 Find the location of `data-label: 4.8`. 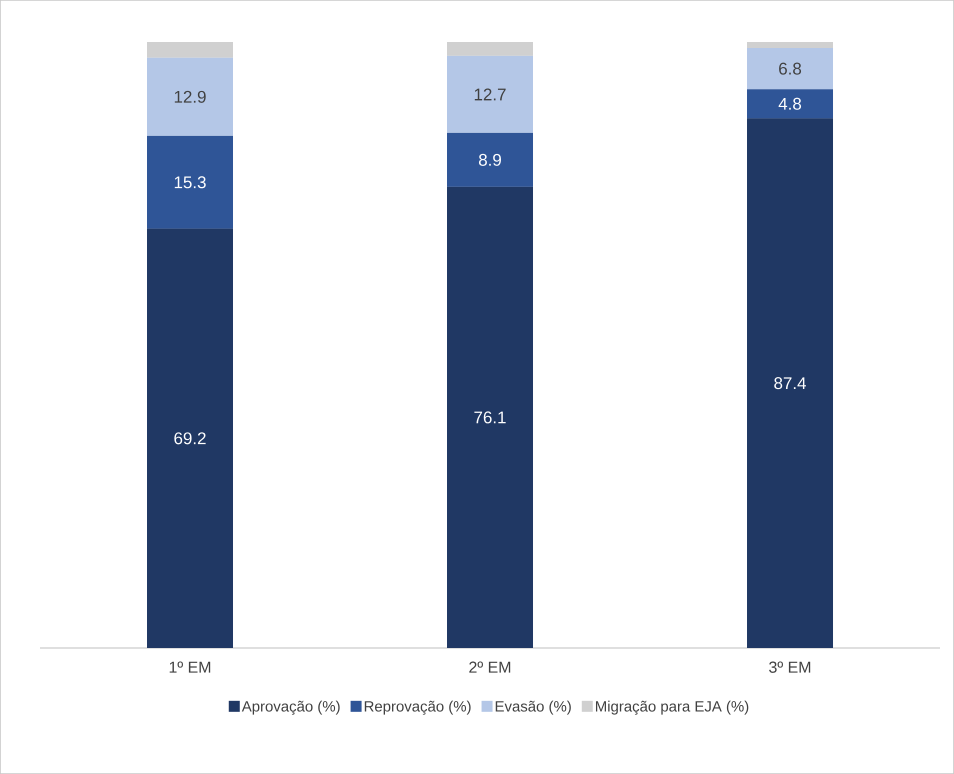

data-label: 4.8 is located at coordinates (790, 104).